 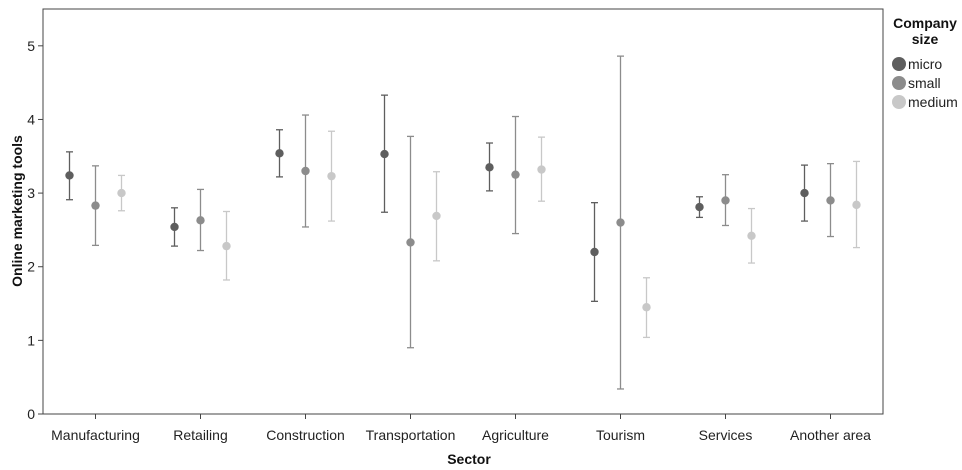 I want to click on x-tick-label: Another area, so click(x=830, y=435).